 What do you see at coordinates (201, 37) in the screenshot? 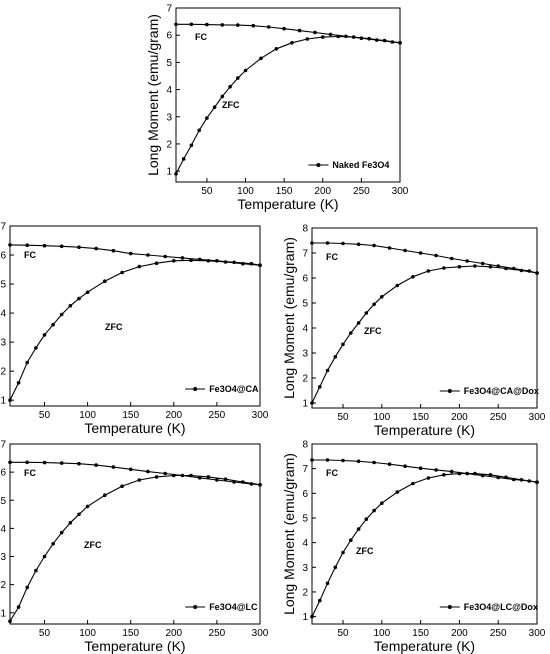
I see `fc-label: FC` at bounding box center [201, 37].